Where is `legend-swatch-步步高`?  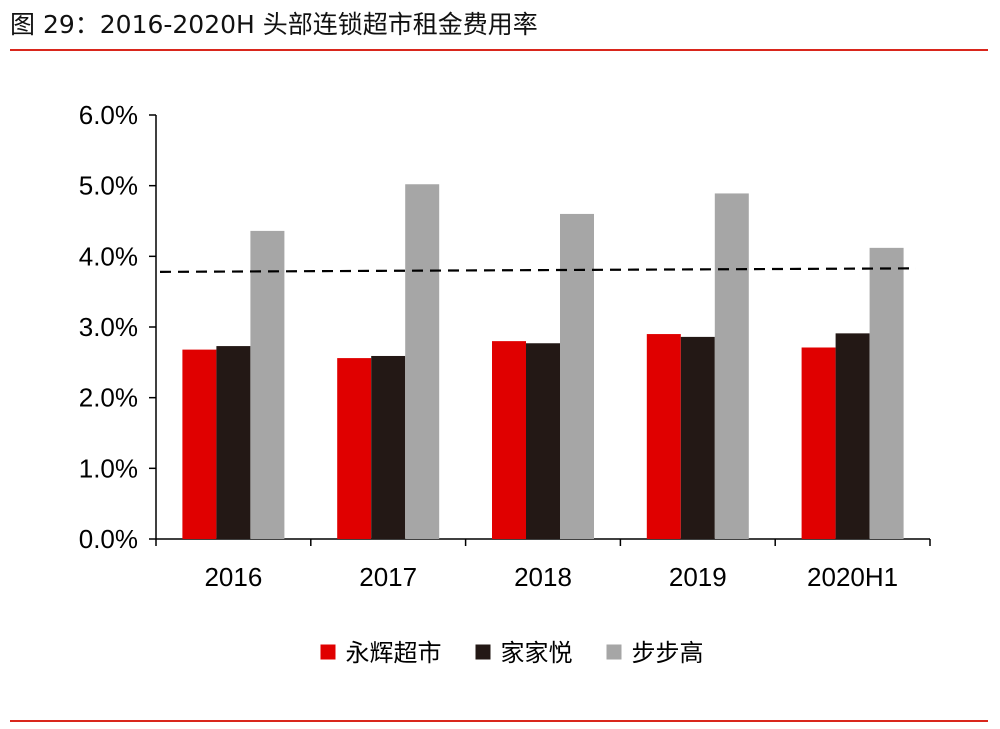
legend-swatch-步步高 is located at coordinates (614, 652).